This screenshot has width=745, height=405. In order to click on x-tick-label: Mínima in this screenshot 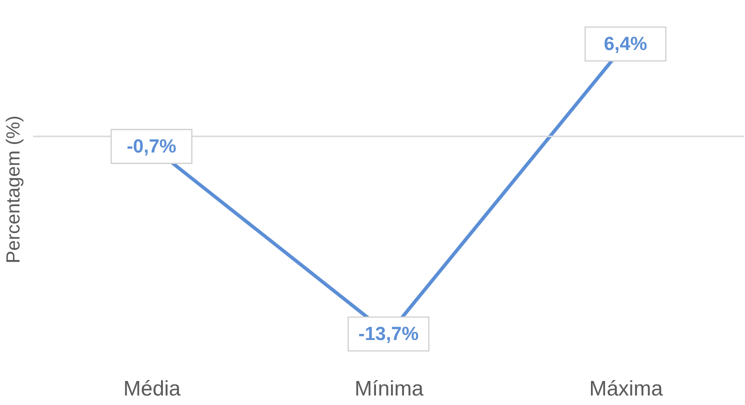, I will do `click(389, 389)`.